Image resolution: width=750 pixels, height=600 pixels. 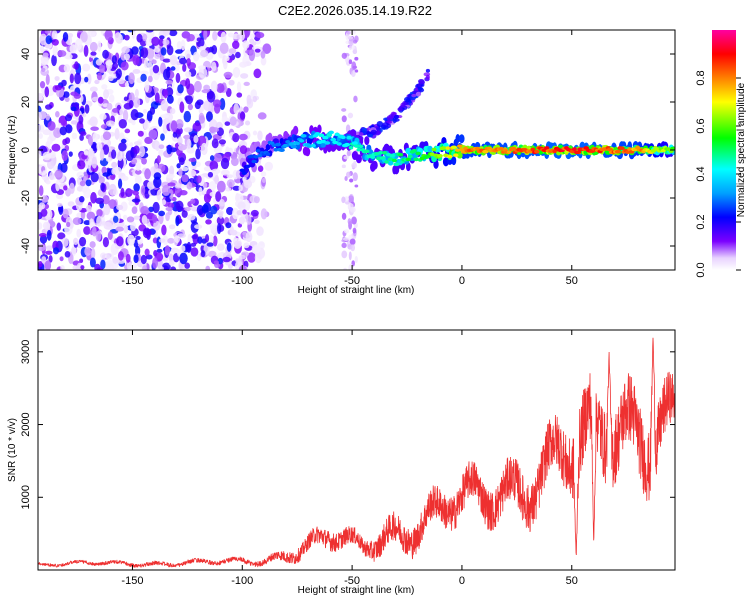 I want to click on spectrogram-x-tick-label: 50, so click(x=572, y=281).